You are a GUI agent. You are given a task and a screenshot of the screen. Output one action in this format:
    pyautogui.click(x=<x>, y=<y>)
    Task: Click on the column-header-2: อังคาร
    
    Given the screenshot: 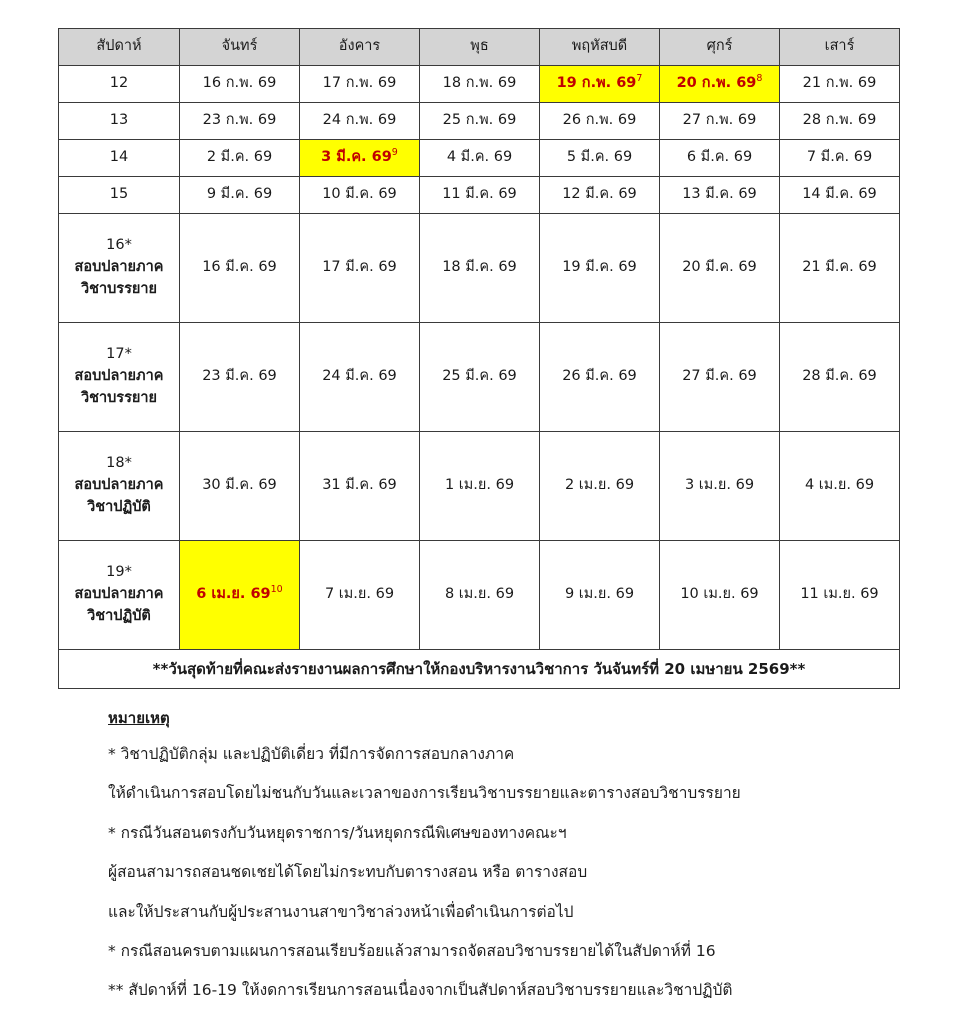 What is the action you would take?
    pyautogui.click(x=359, y=47)
    